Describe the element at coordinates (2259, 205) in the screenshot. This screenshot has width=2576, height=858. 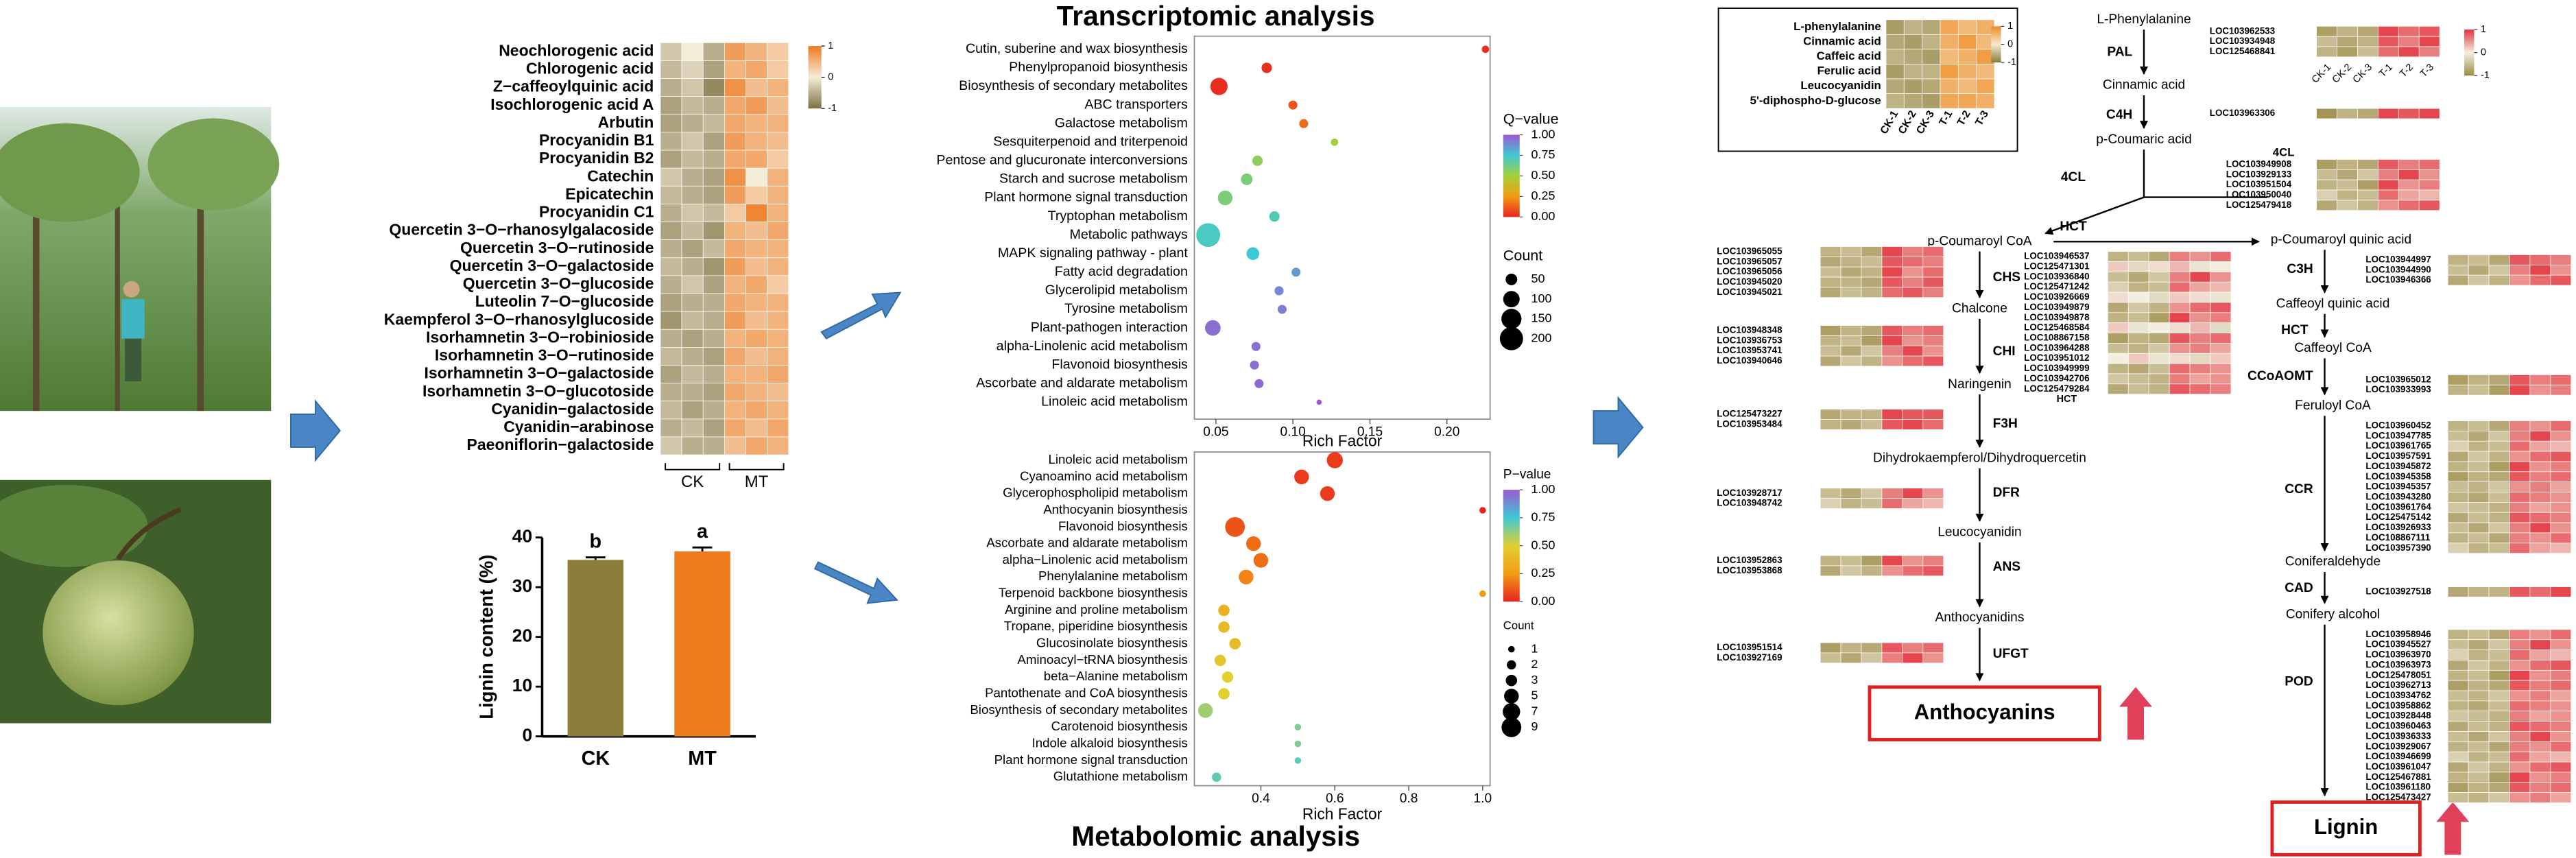
I see `gene-id: LOC125479418` at that location.